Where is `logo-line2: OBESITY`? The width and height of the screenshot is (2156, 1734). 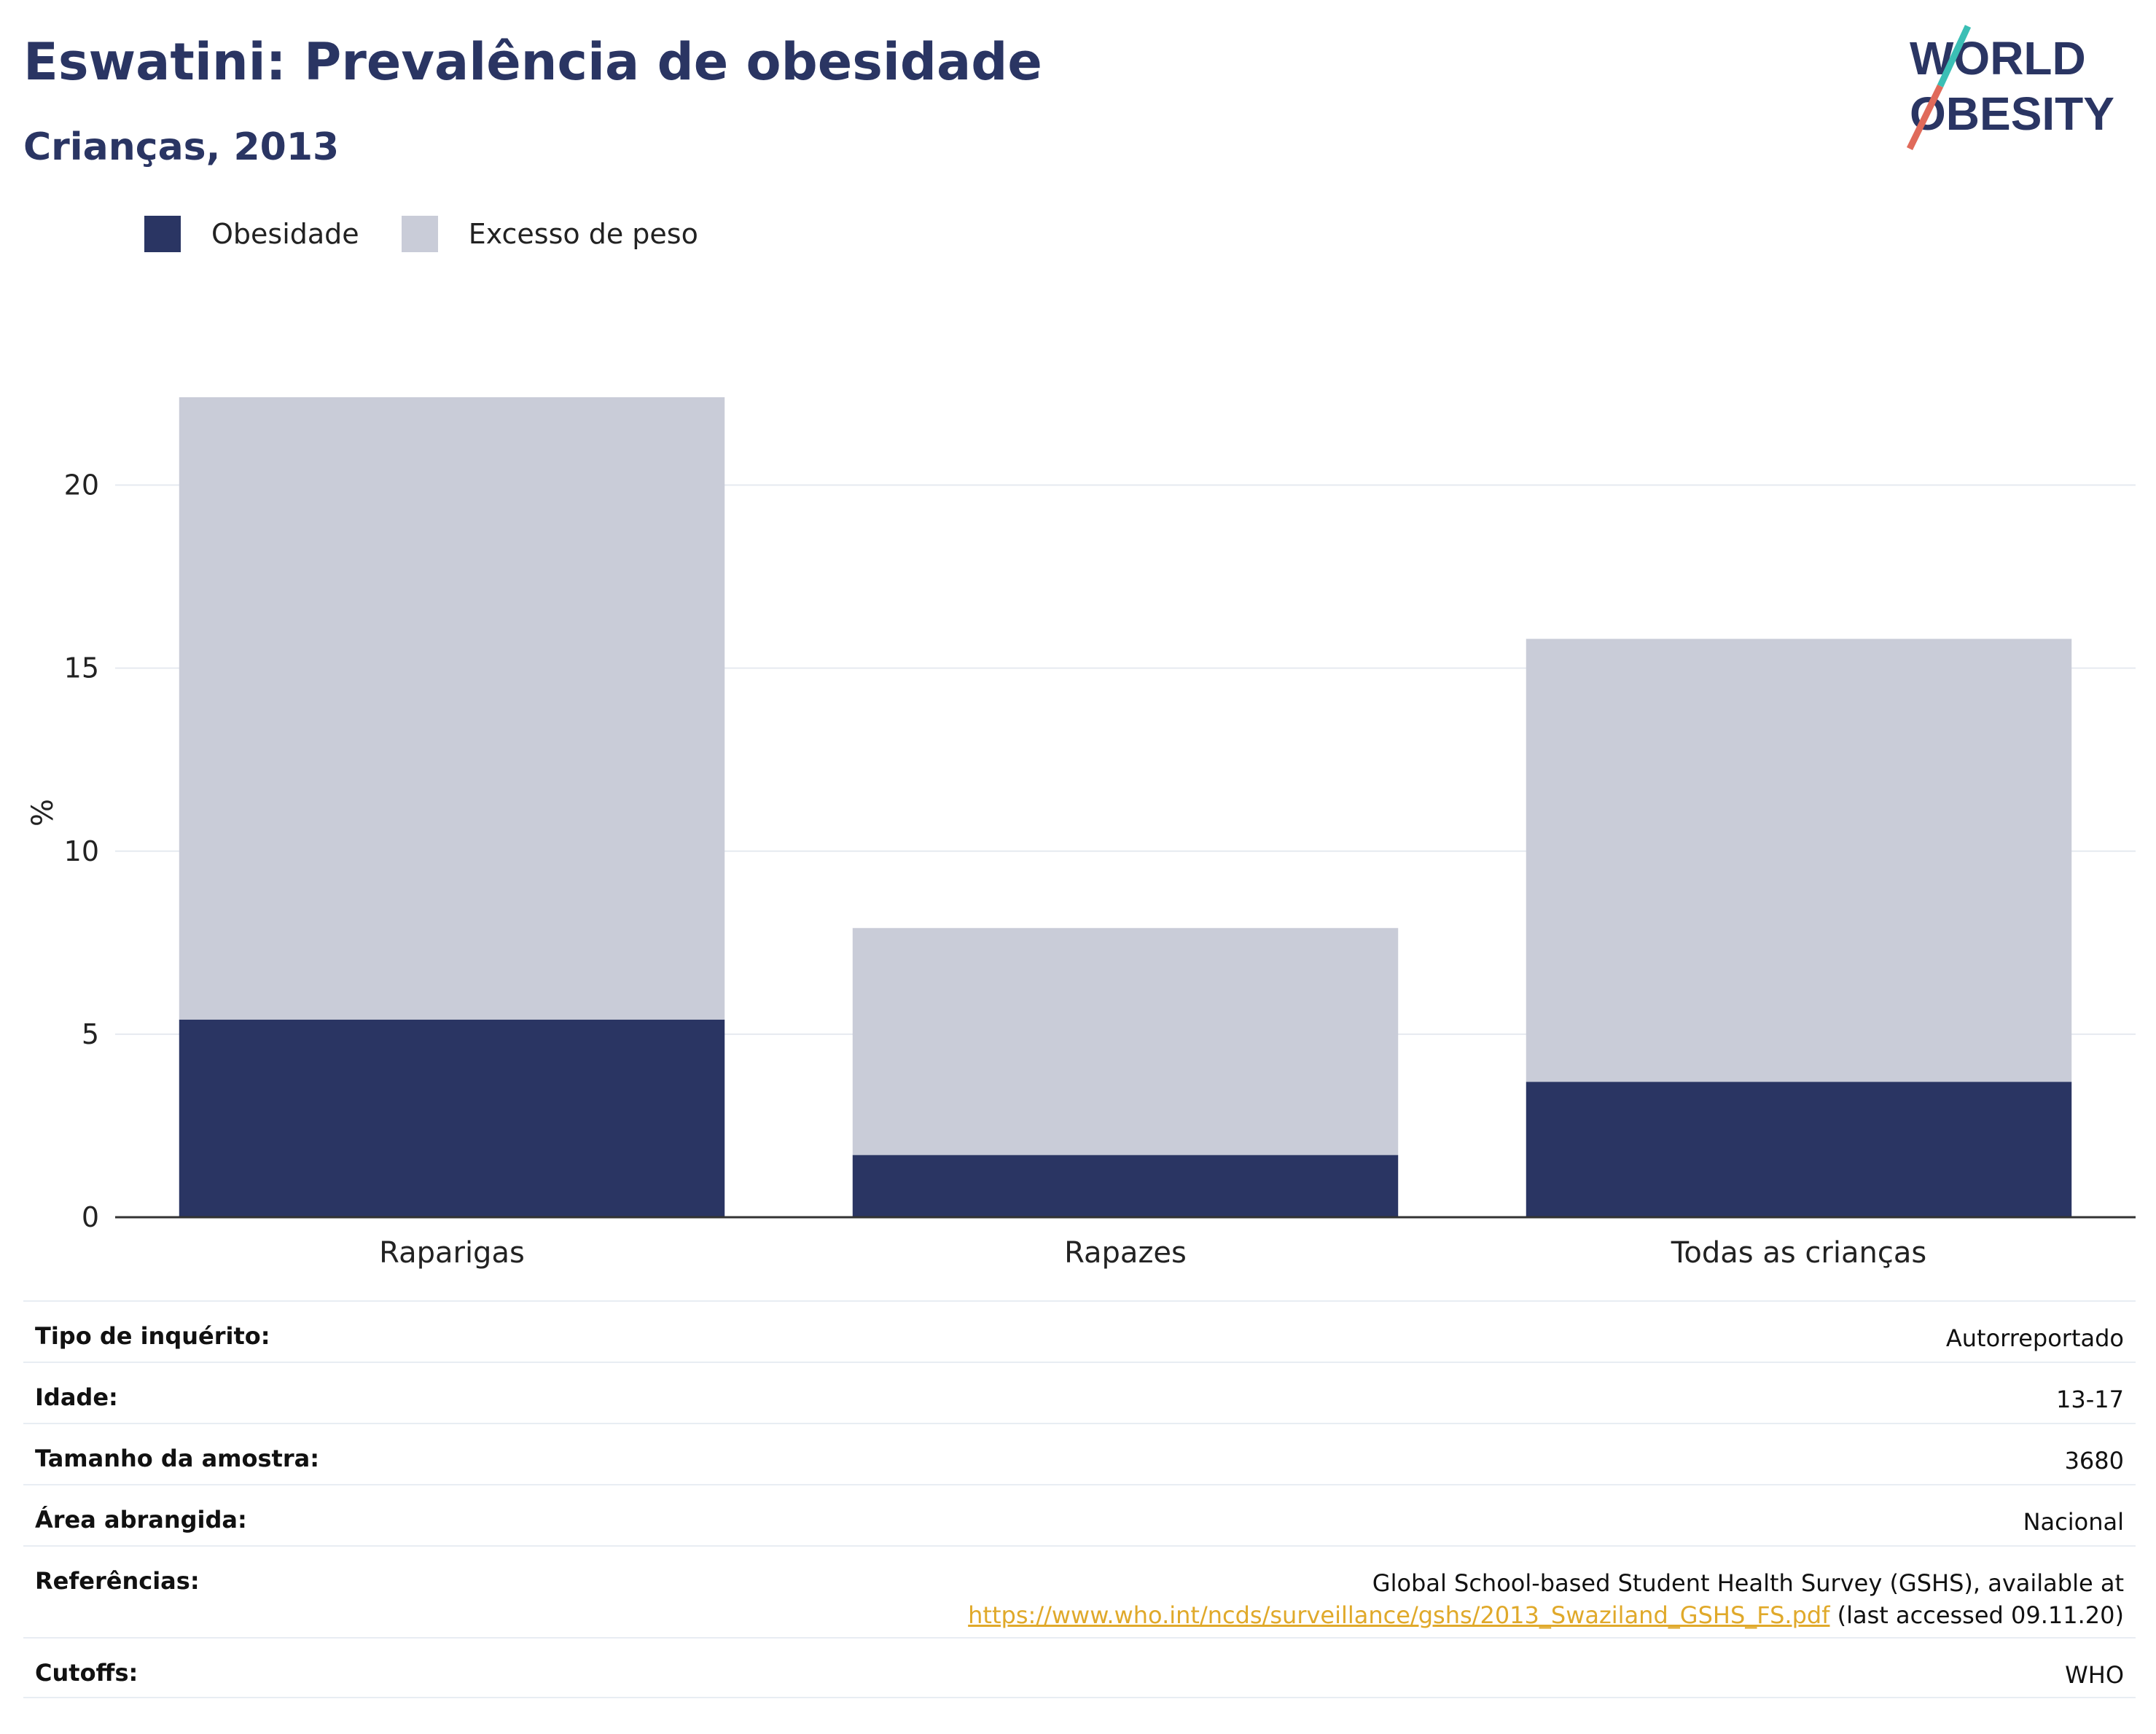 logo-line2: OBESITY is located at coordinates (2012, 114).